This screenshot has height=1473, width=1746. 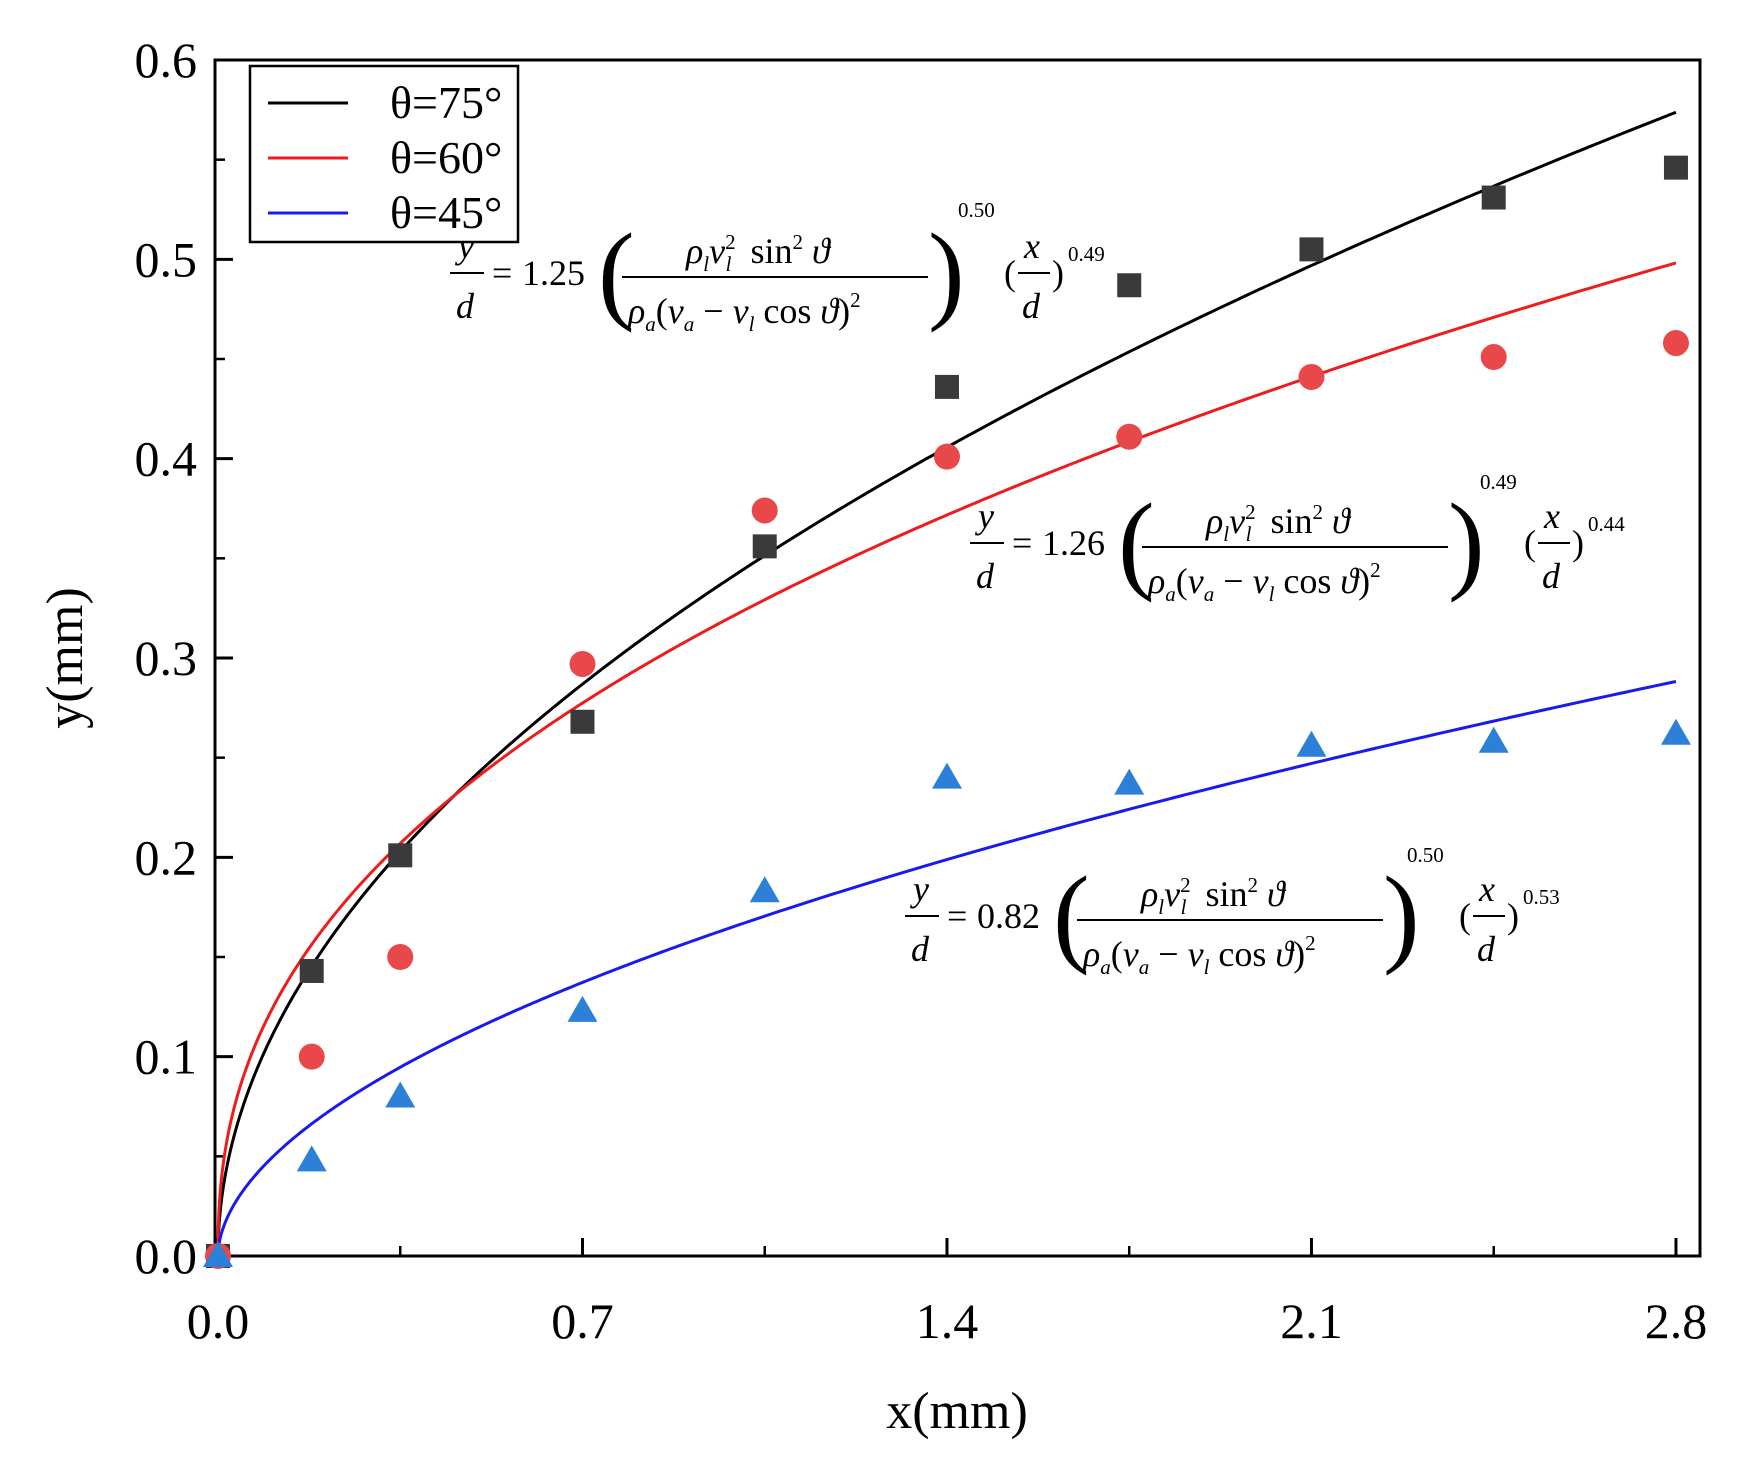 What do you see at coordinates (166, 857) in the screenshot?
I see `y-tick-label: 0.2` at bounding box center [166, 857].